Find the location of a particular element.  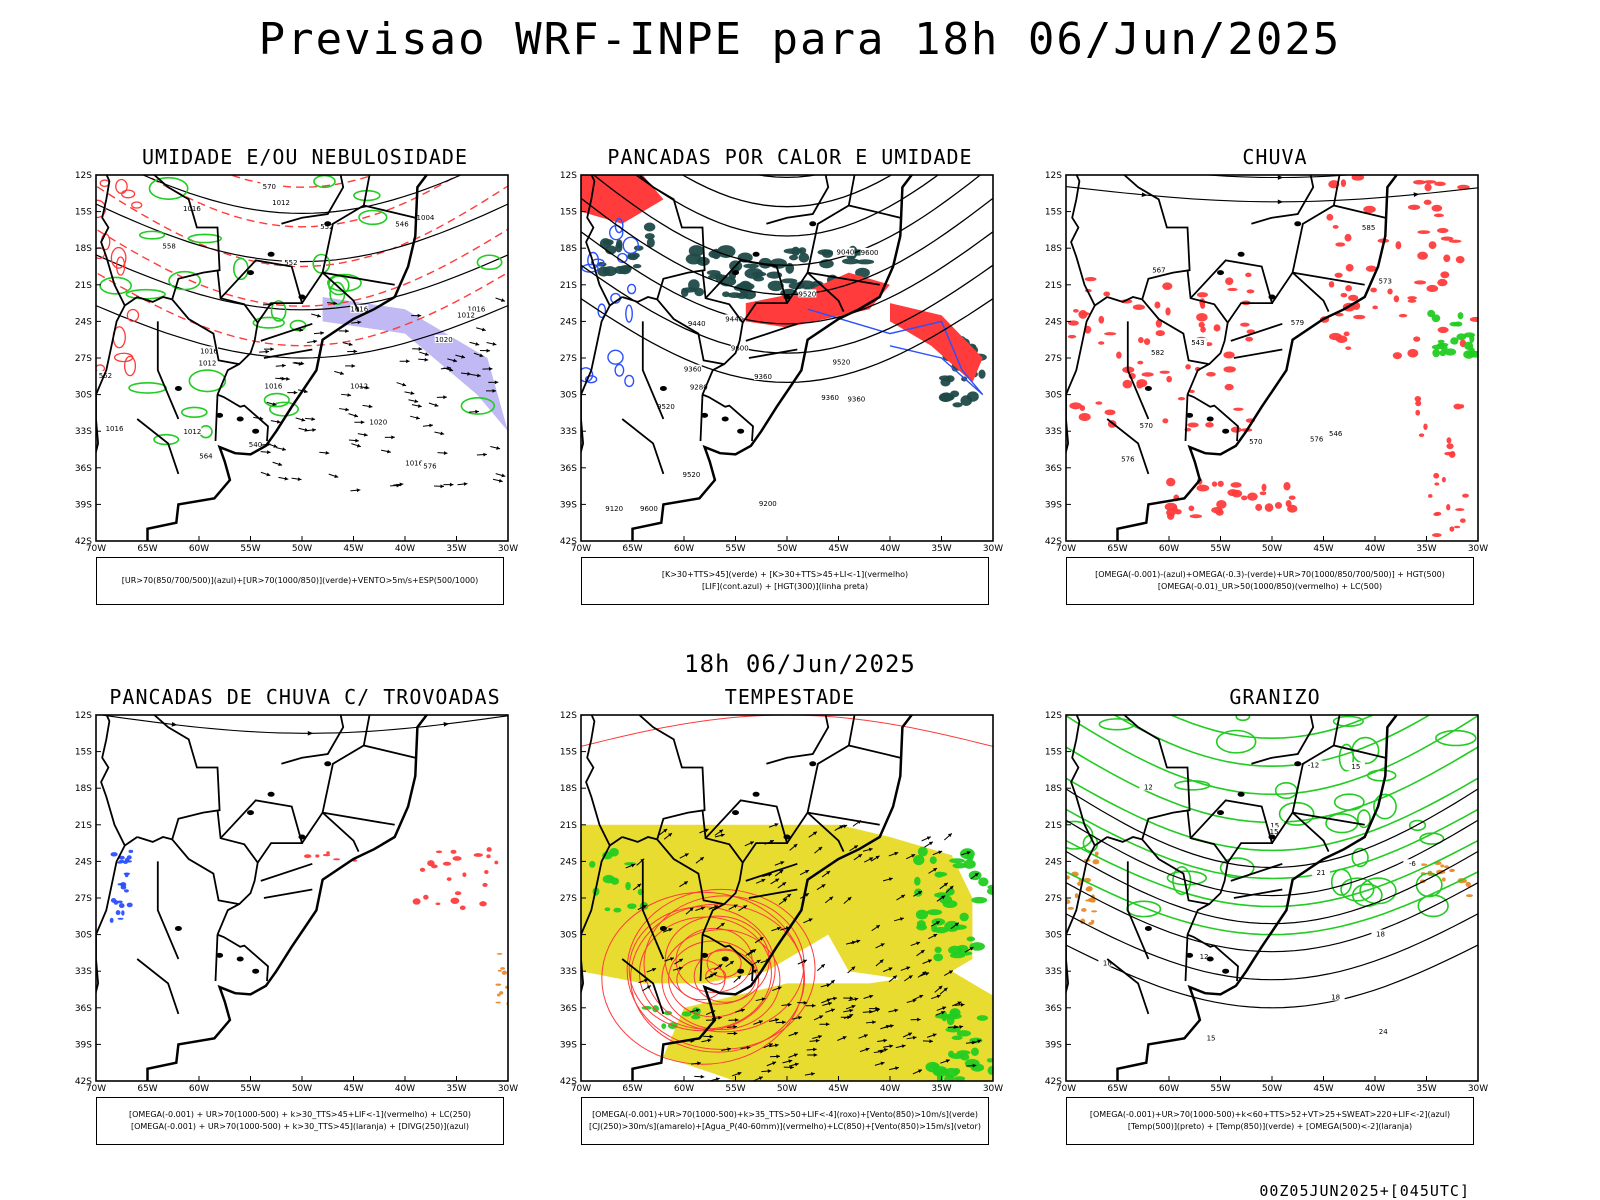

rain-green is located at coordinates (1458, 324).